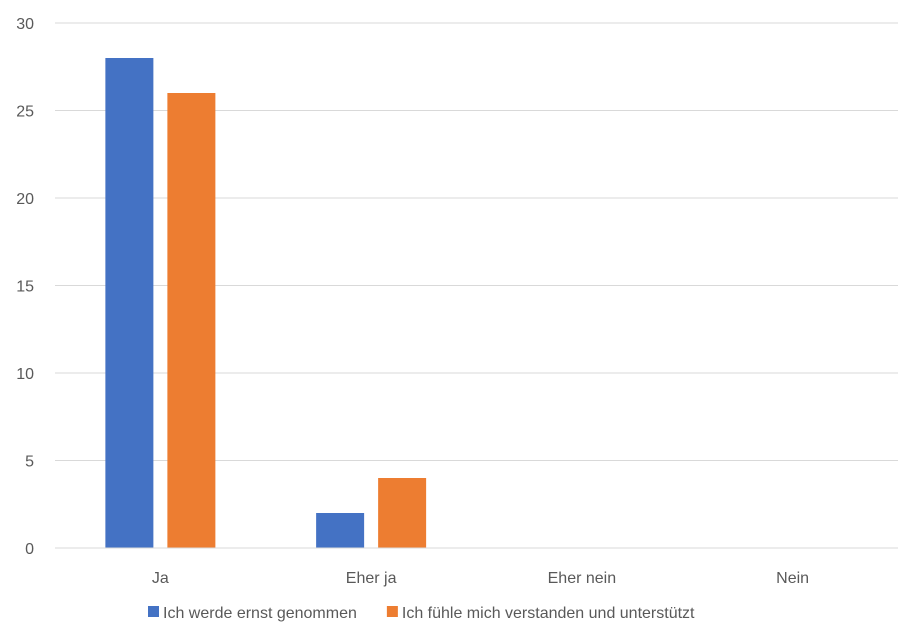 The image size is (921, 635). Describe the element at coordinates (582, 578) in the screenshot. I see `x-tick-label: Eher nein` at that location.